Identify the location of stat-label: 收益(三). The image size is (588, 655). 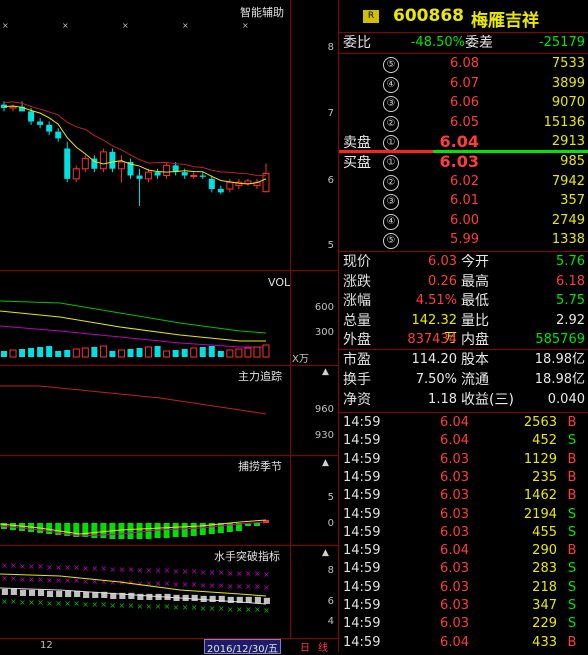
(487, 400).